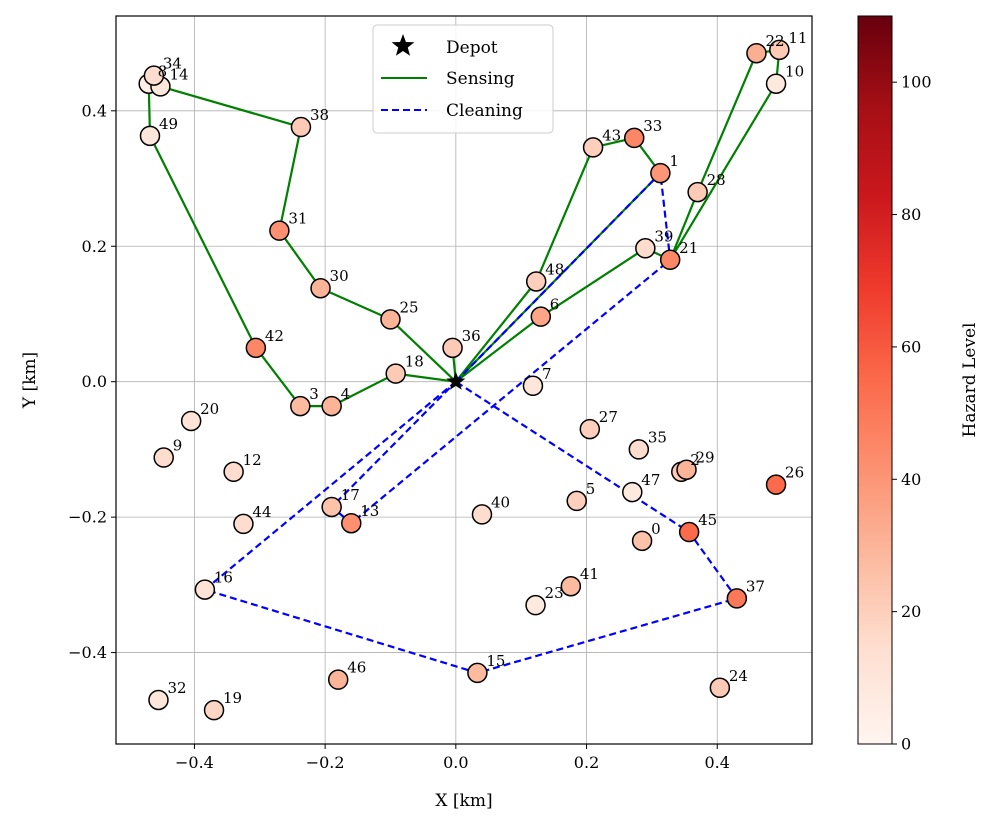  What do you see at coordinates (738, 676) in the screenshot?
I see `node-label-24: 24` at bounding box center [738, 676].